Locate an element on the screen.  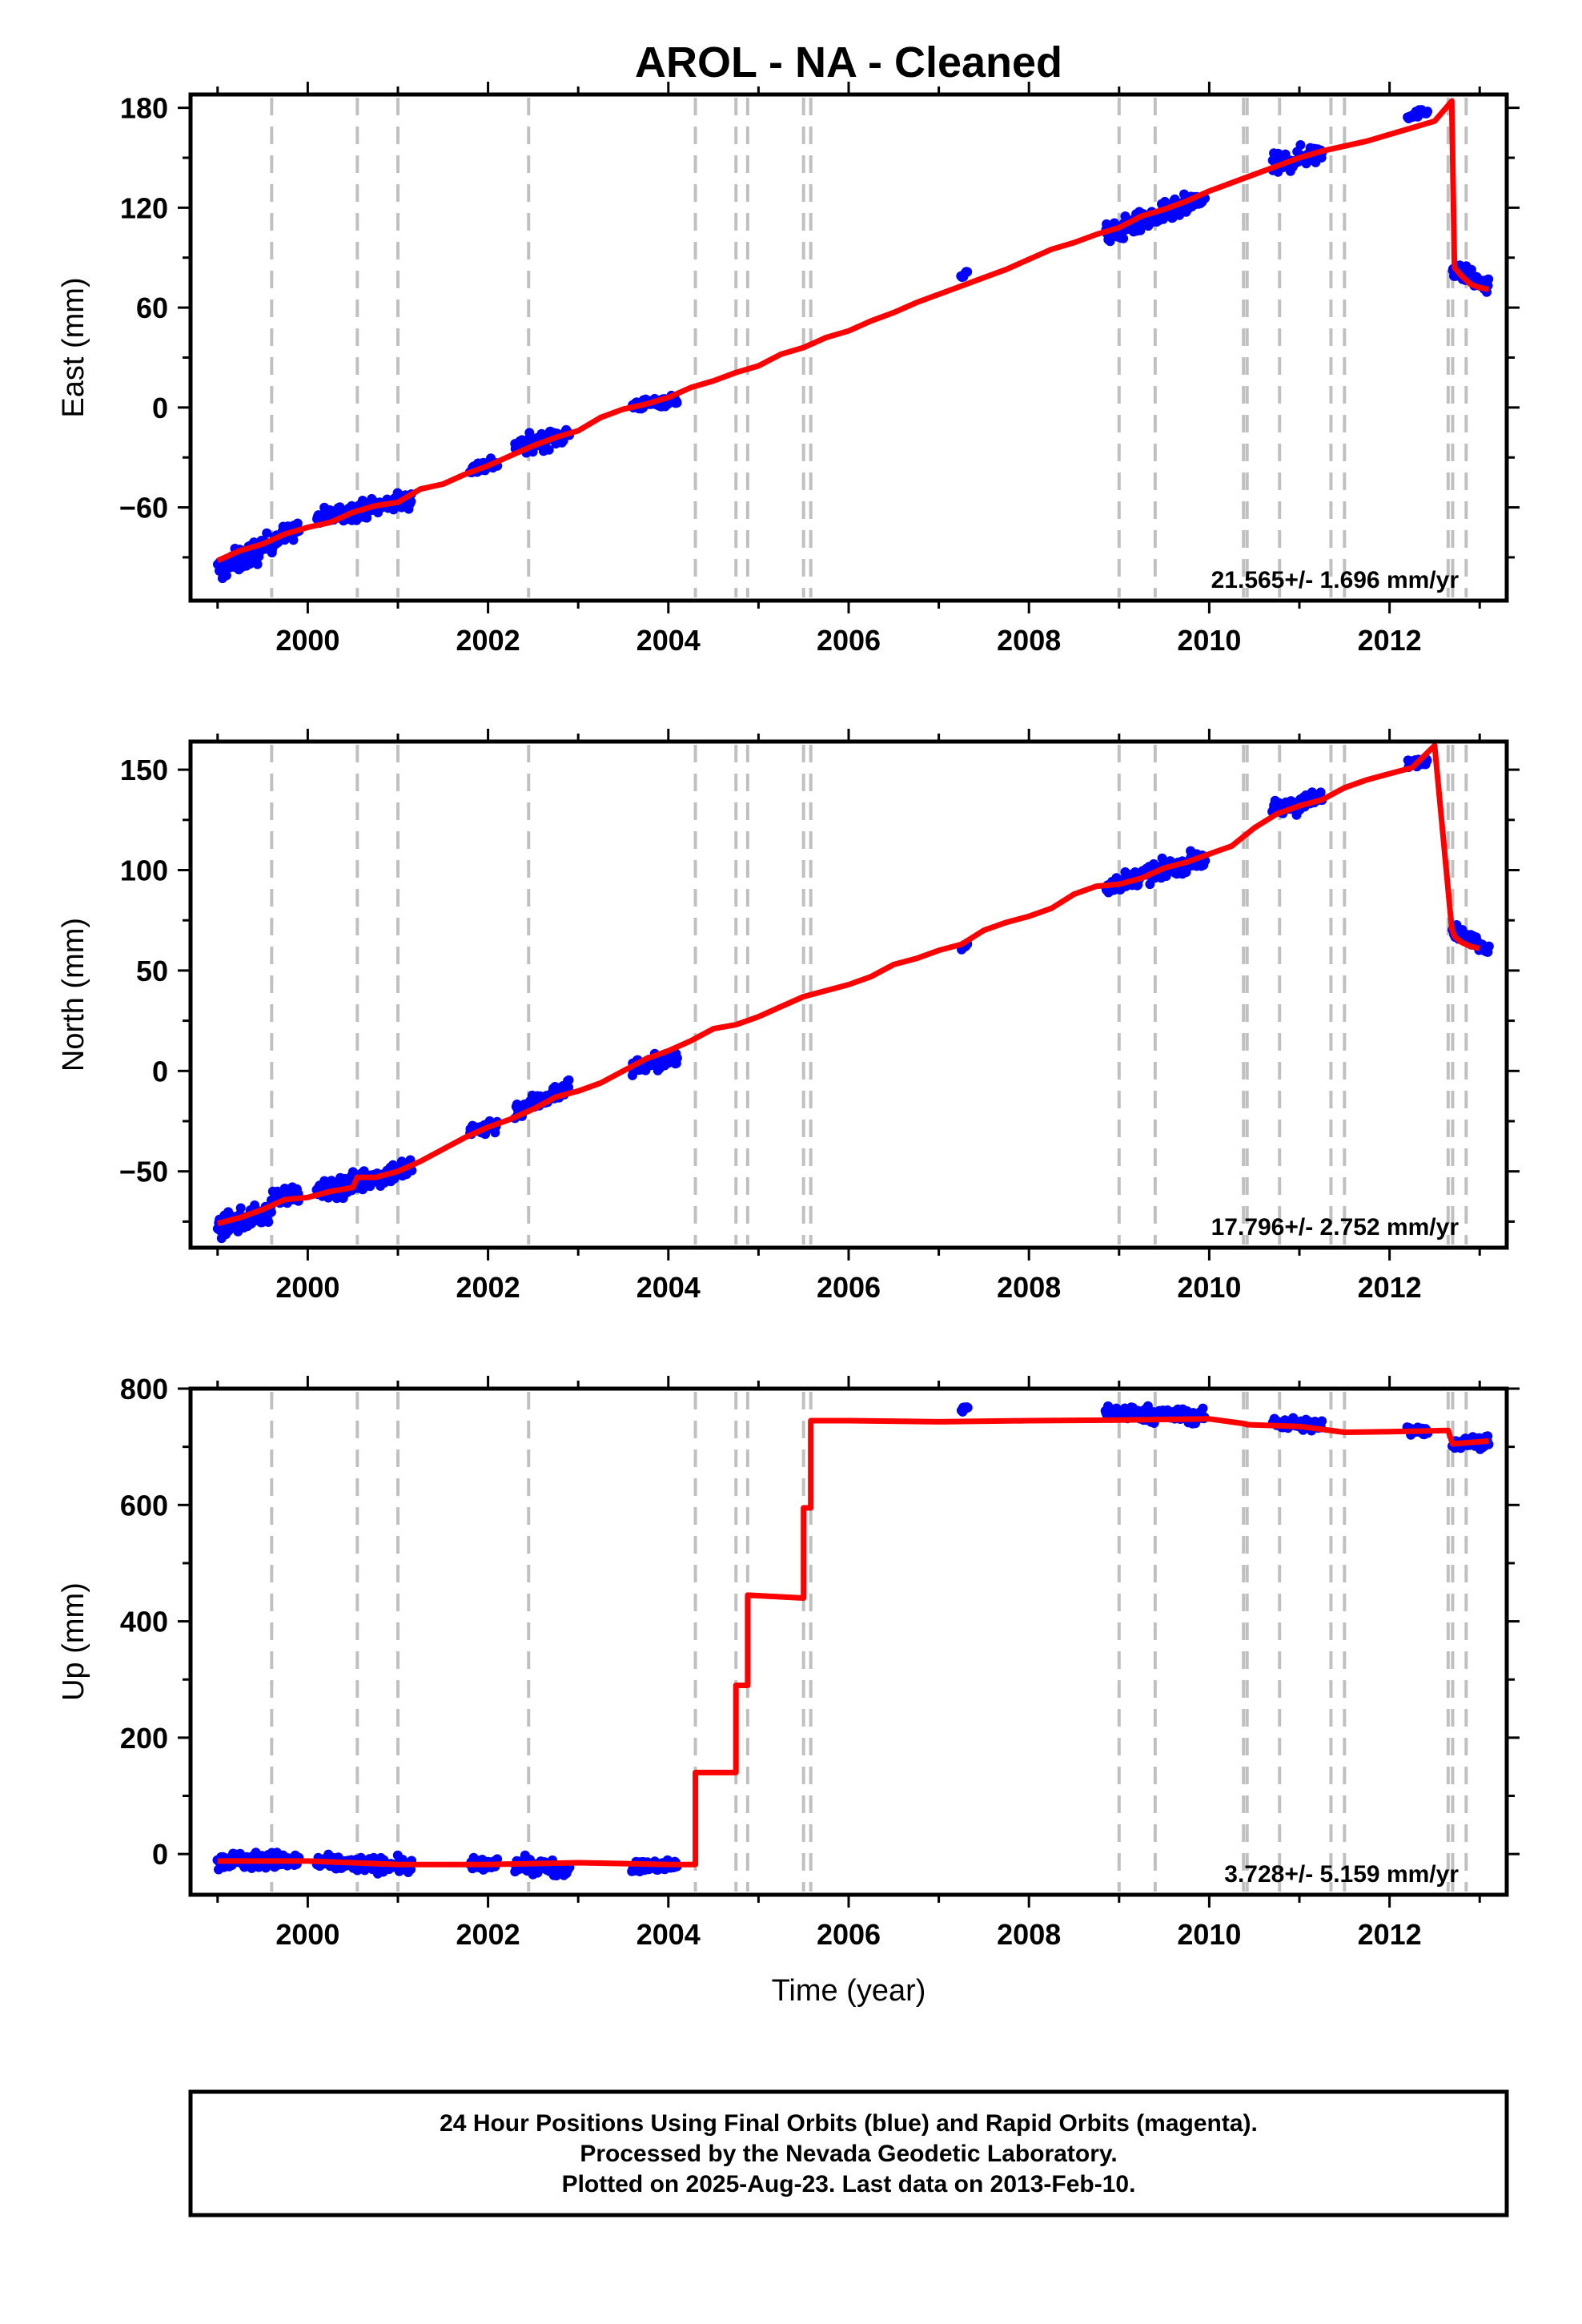
y-axis-label: East (mm) is located at coordinates (74, 347).